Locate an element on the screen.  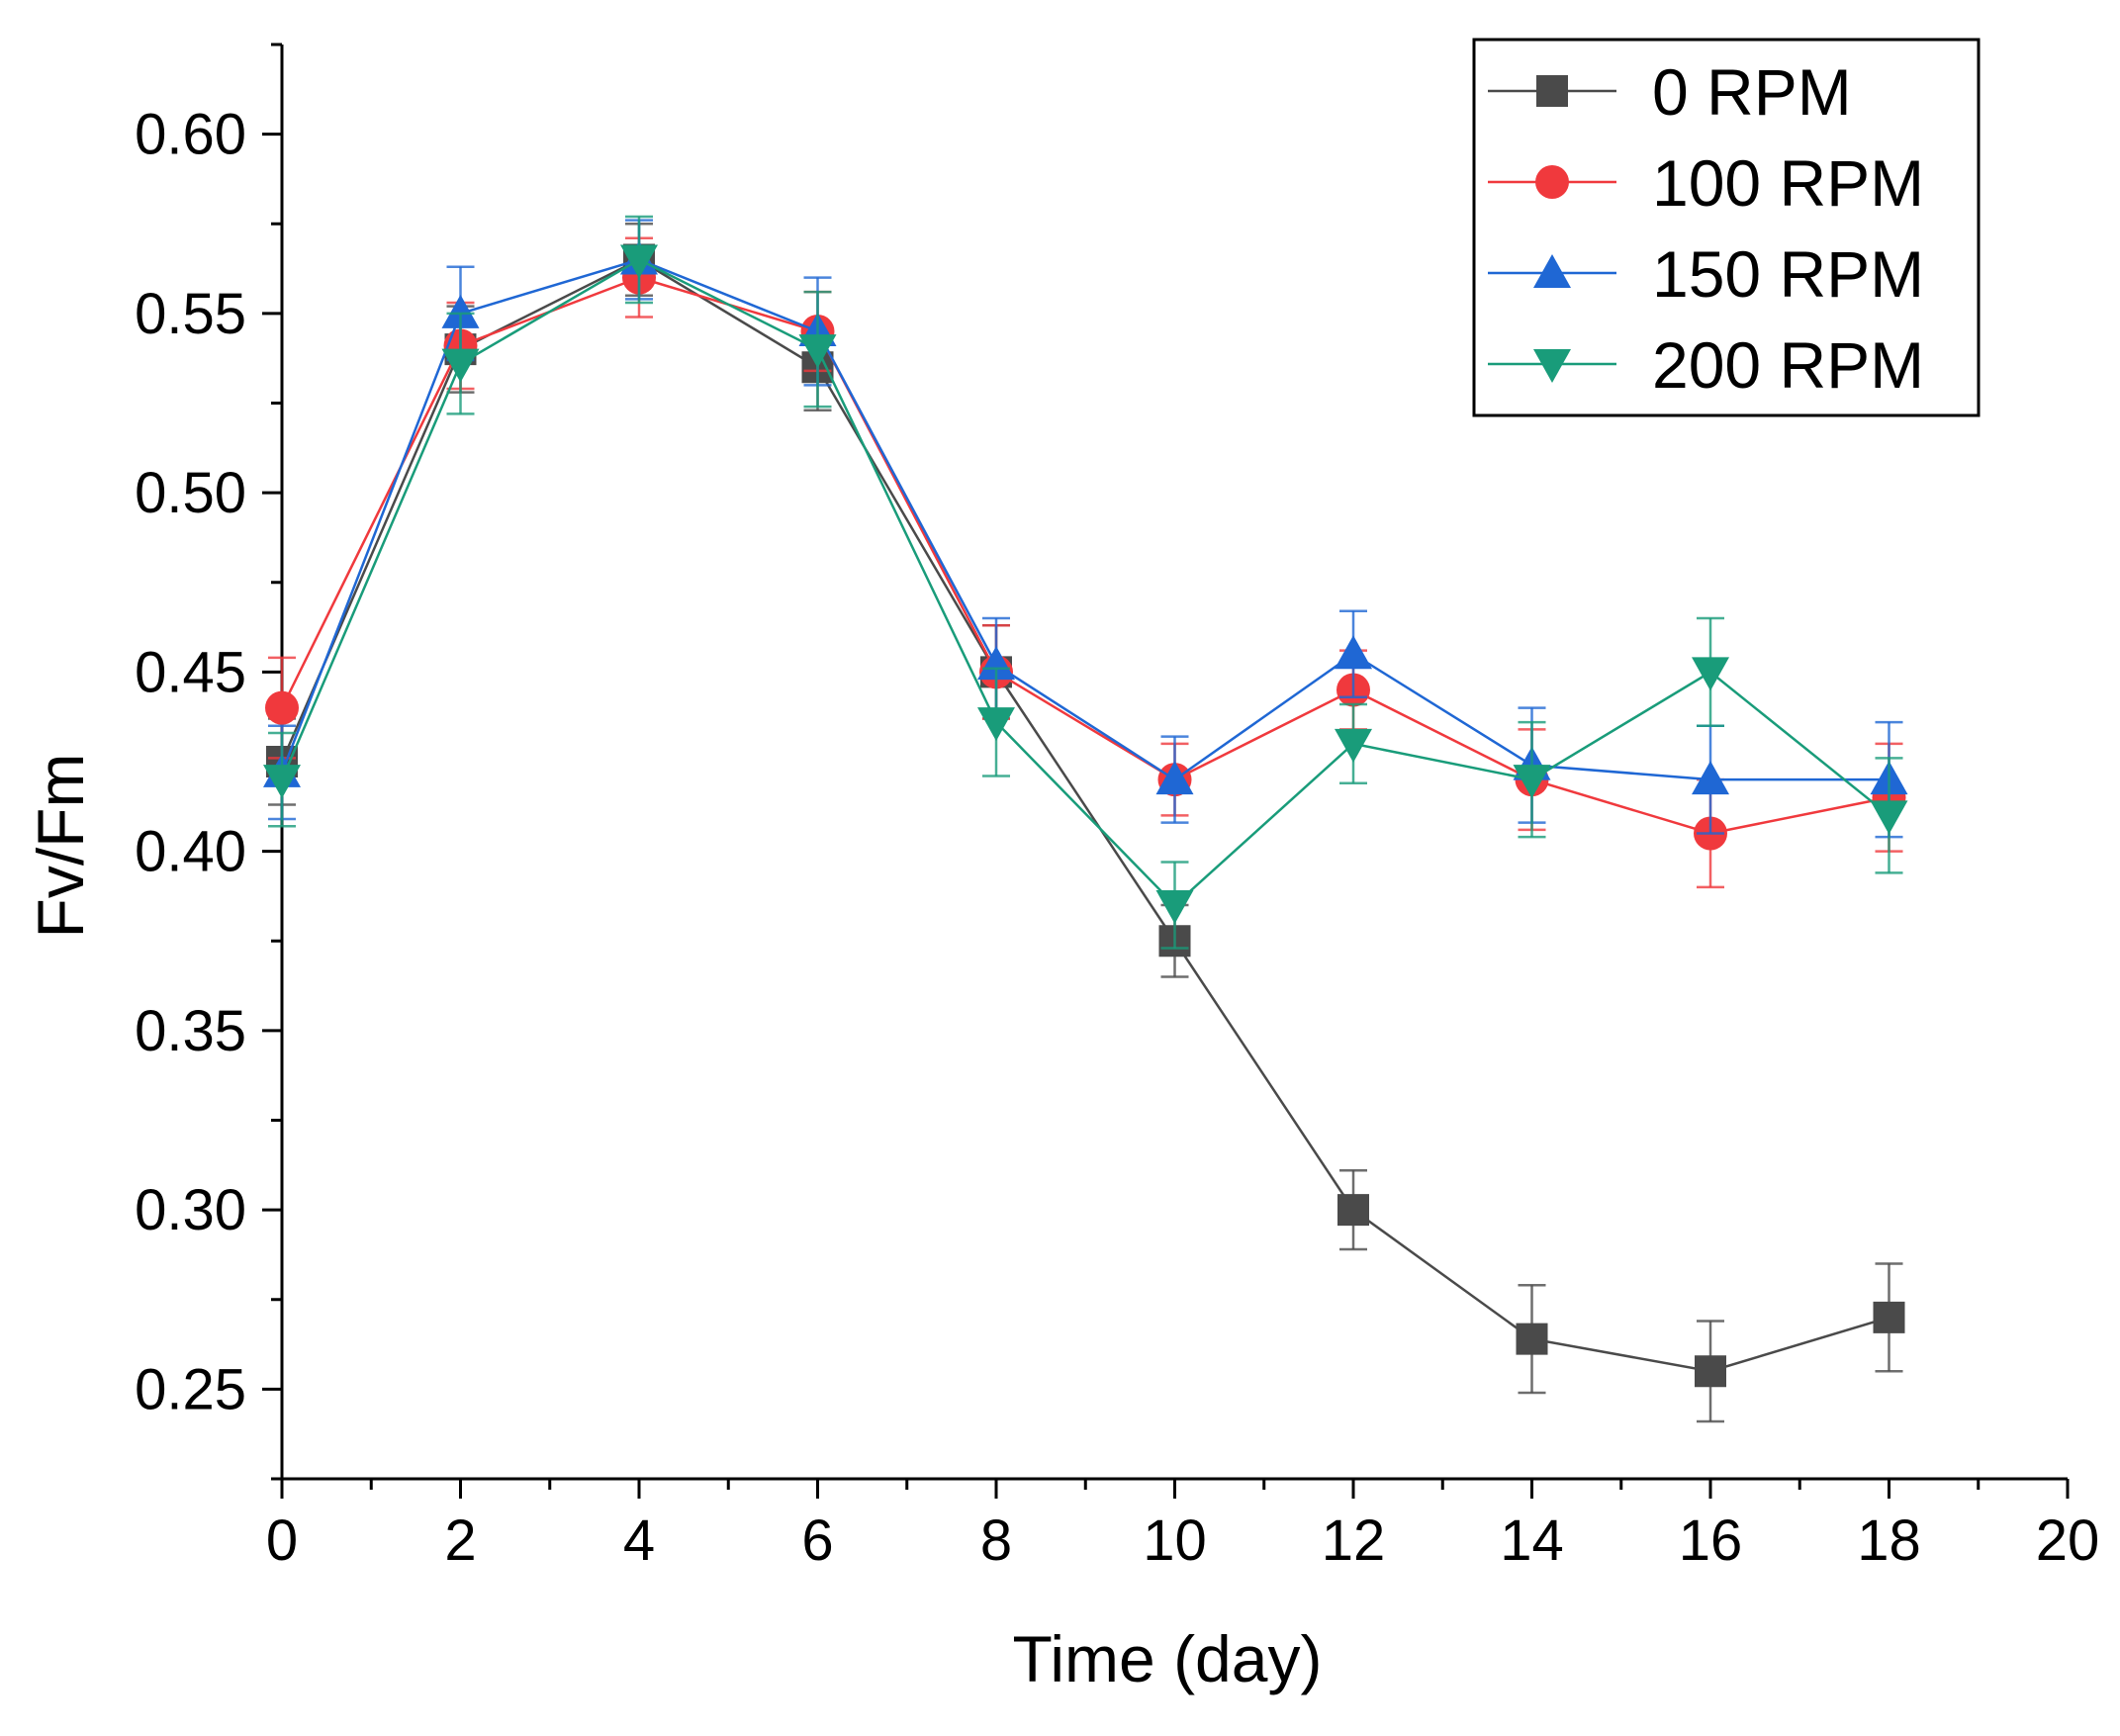
y-tick-label: 0.25 is located at coordinates (190, 1389).